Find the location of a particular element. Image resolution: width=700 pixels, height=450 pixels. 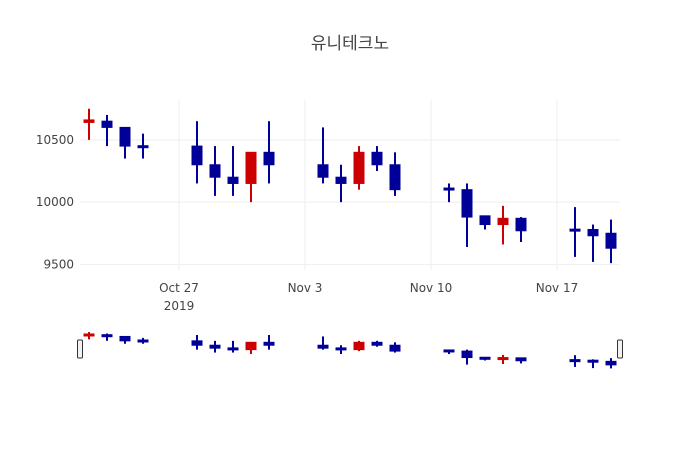

x-tick-year-label: 2019 is located at coordinates (179, 306).